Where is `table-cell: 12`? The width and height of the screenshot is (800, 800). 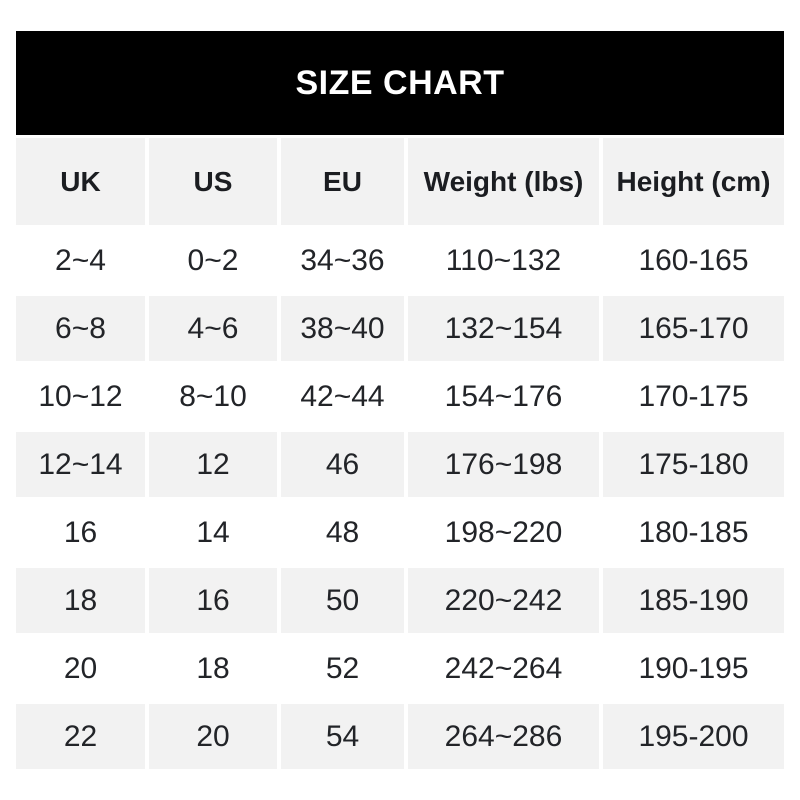 table-cell: 12 is located at coordinates (213, 464).